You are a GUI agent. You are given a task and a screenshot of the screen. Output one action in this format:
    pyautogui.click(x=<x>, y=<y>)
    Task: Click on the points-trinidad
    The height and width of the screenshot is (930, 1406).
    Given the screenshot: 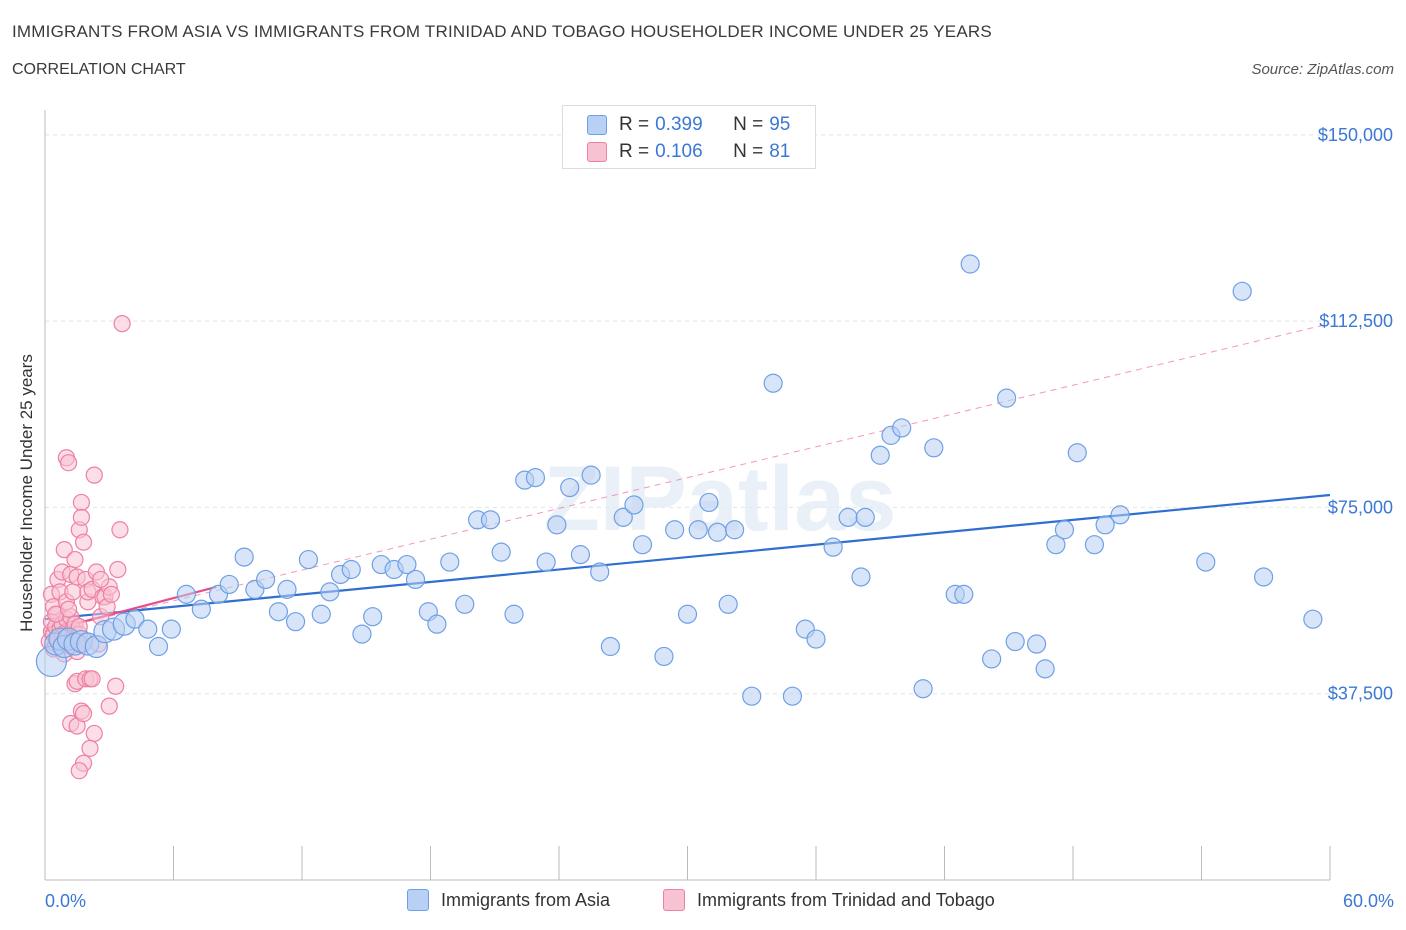 What is the action you would take?
    pyautogui.click(x=85, y=547)
    